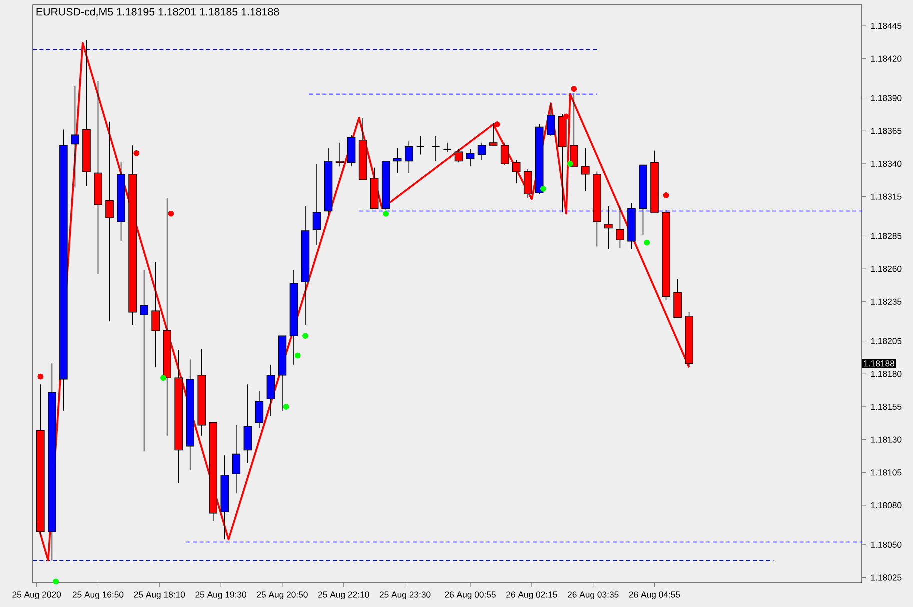  Describe the element at coordinates (886, 473) in the screenshot. I see `y-tick-label: 1.18105` at that location.